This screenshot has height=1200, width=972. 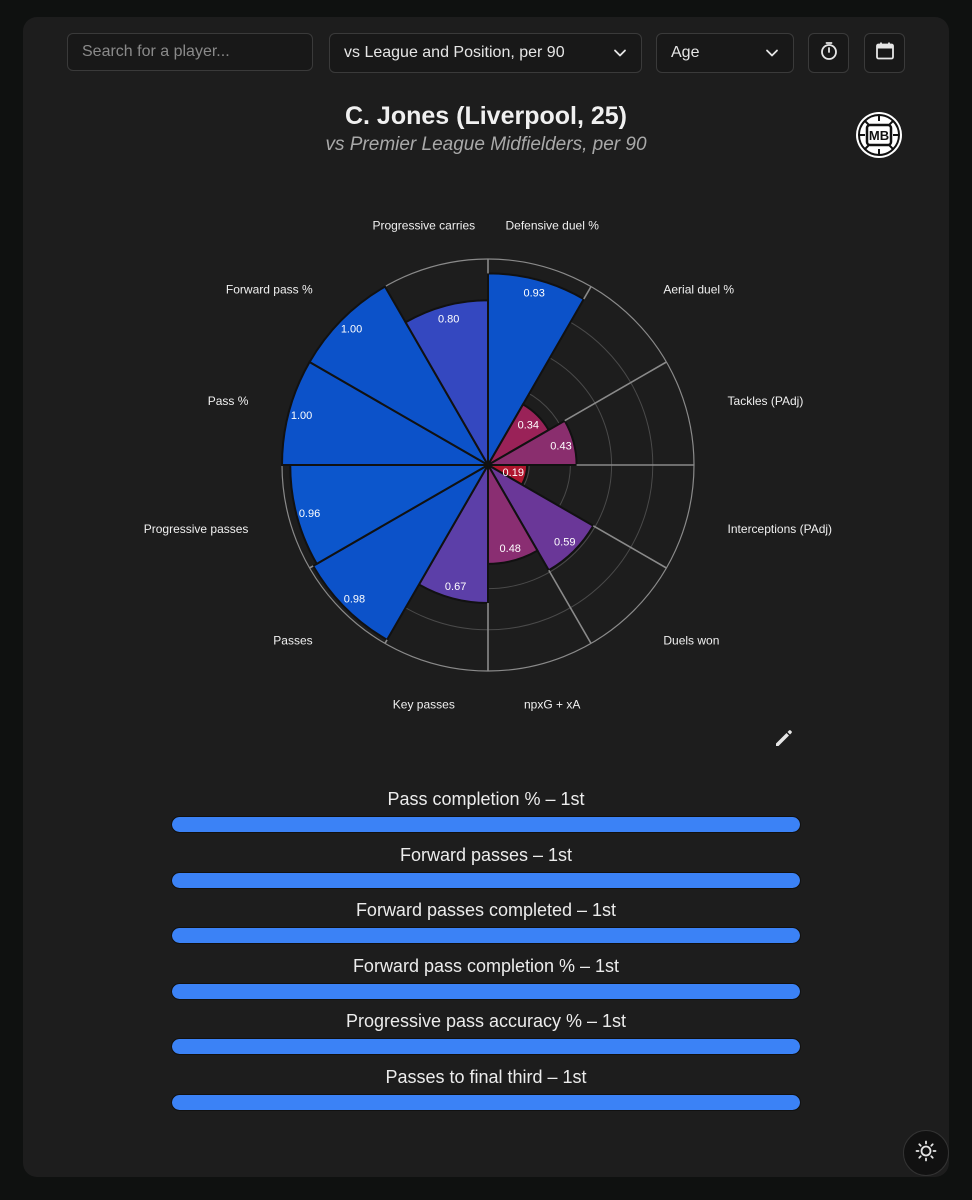 What do you see at coordinates (455, 587) in the screenshot?
I see `value-label: 0.67` at bounding box center [455, 587].